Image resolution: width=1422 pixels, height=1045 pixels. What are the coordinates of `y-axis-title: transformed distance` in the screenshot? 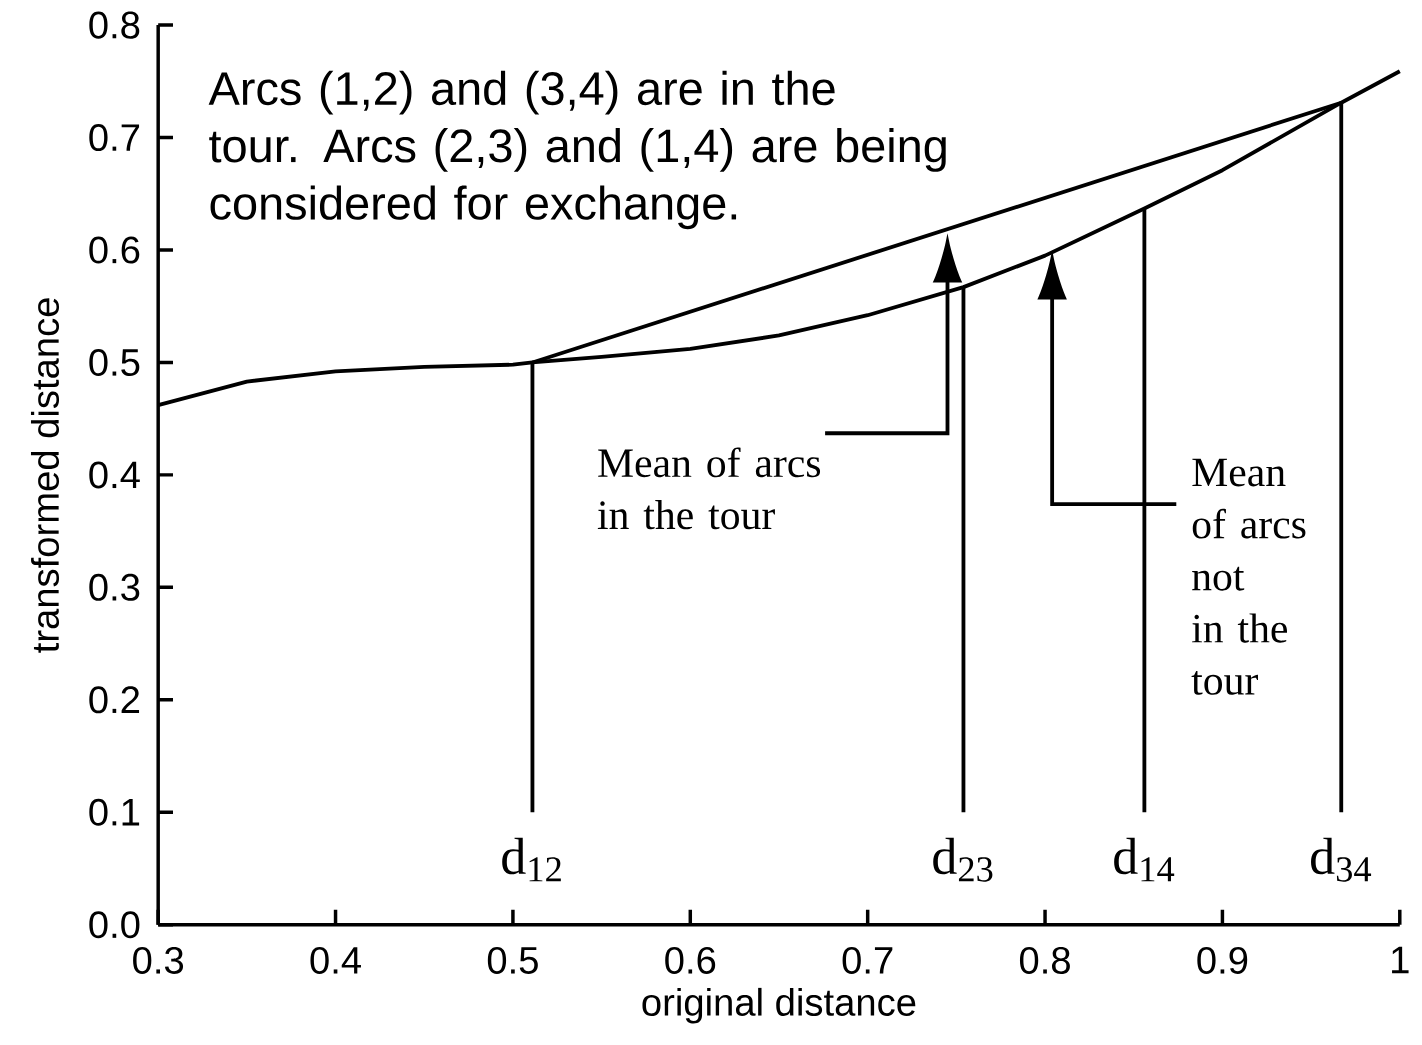 It's located at (45, 475).